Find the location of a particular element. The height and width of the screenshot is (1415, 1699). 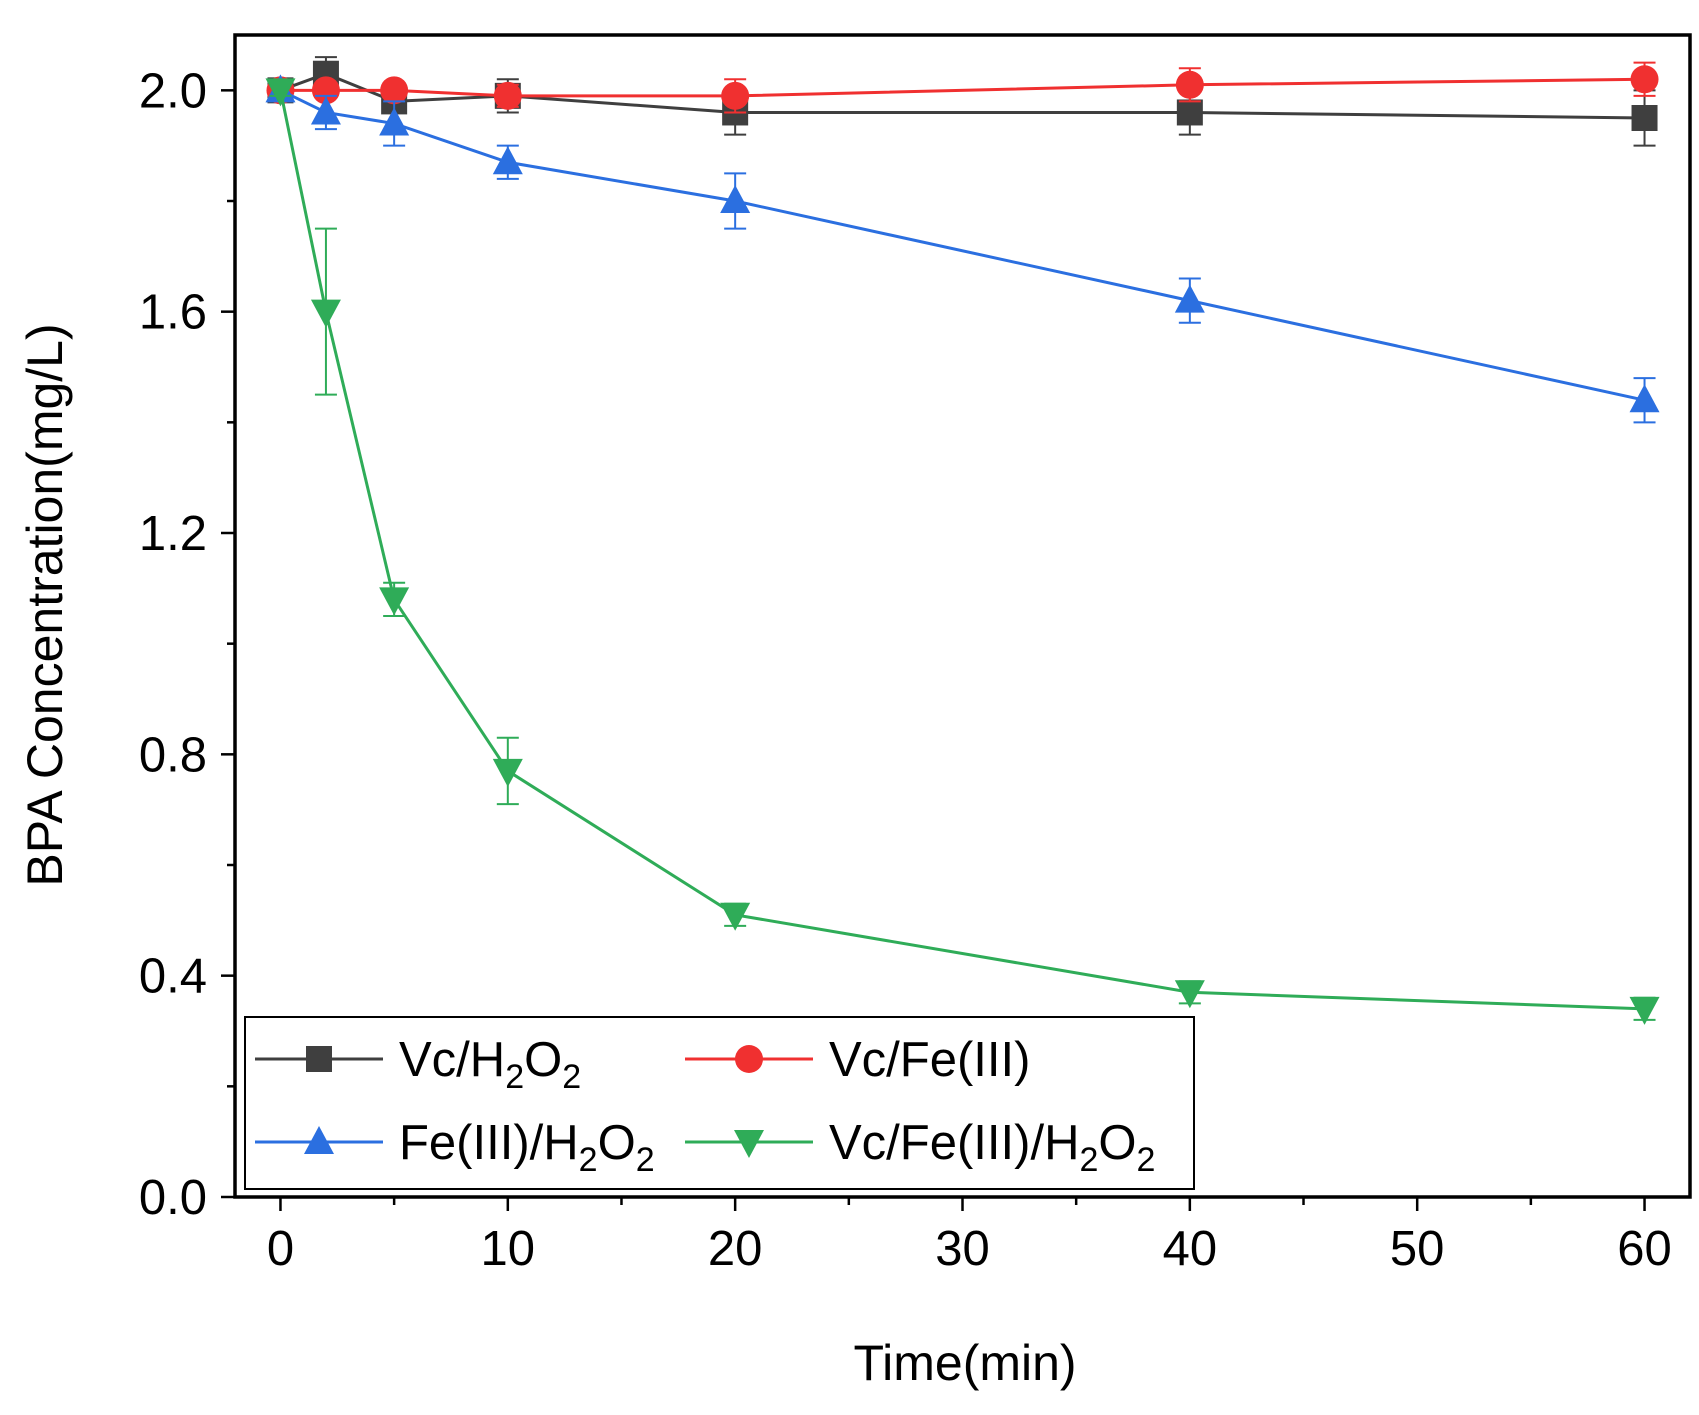

legend-text-part: Vc/Fe(III)/H is located at coordinates (954, 1143).